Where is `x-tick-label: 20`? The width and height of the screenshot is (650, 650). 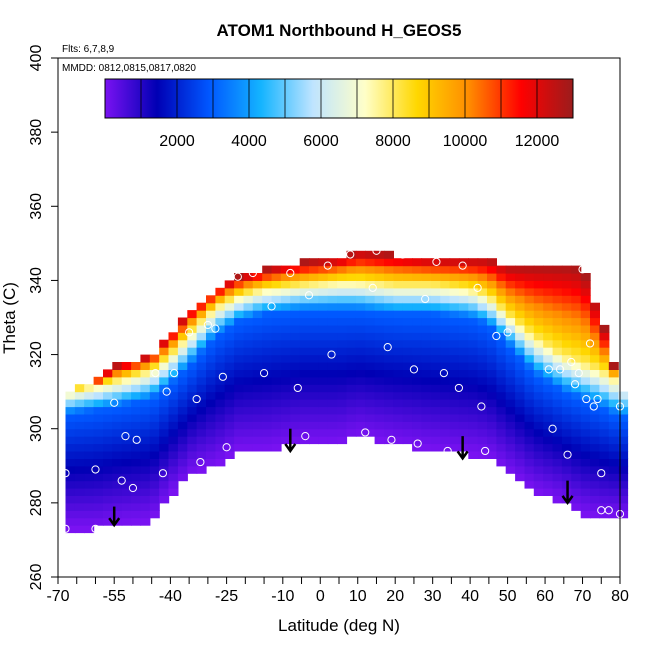 x-tick-label: 20 is located at coordinates (395, 596).